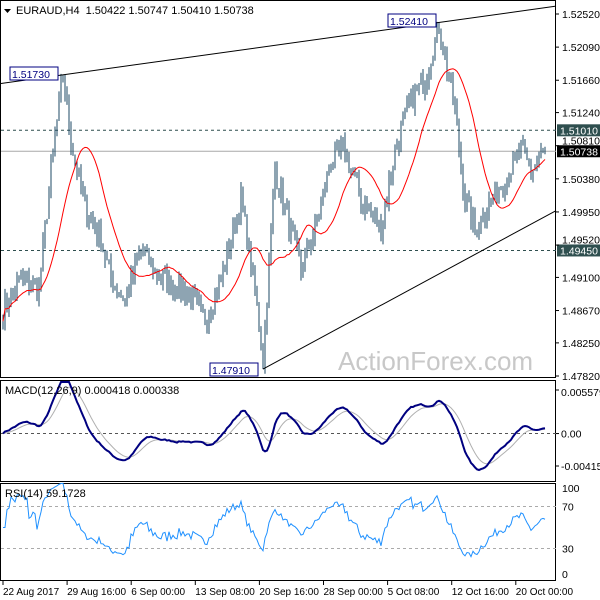 The height and width of the screenshot is (600, 600). I want to click on collapse-triangle-icon, so click(7, 11).